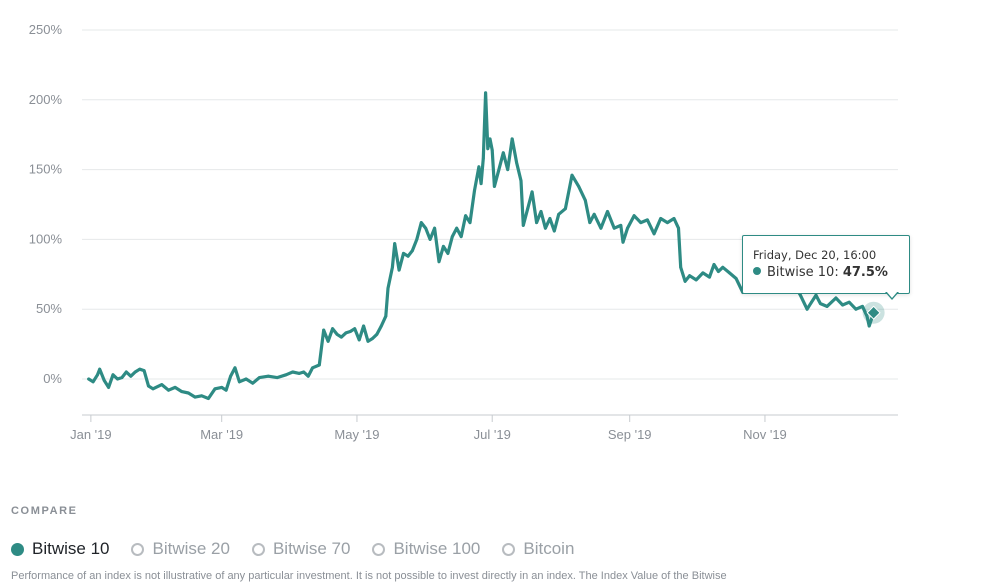  I want to click on radio-selected-icon, so click(17, 549).